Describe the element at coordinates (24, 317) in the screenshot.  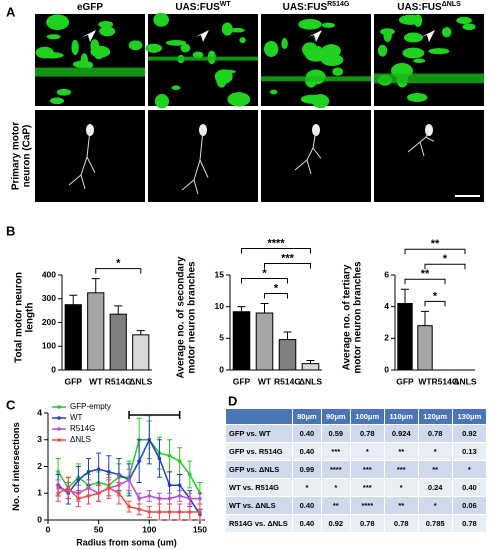
I see `y-axis-label: Total motor neuronlength` at that location.